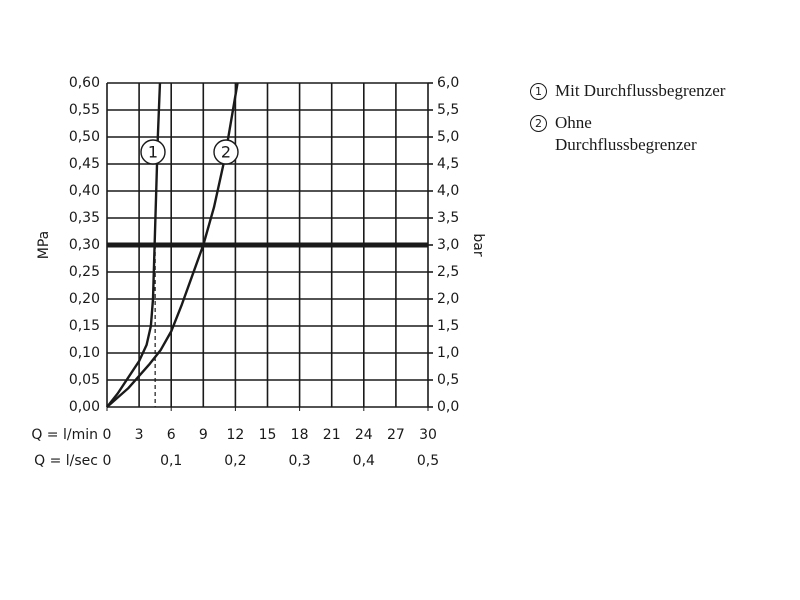  I want to click on y-tick-label: 0,45, so click(84, 164).